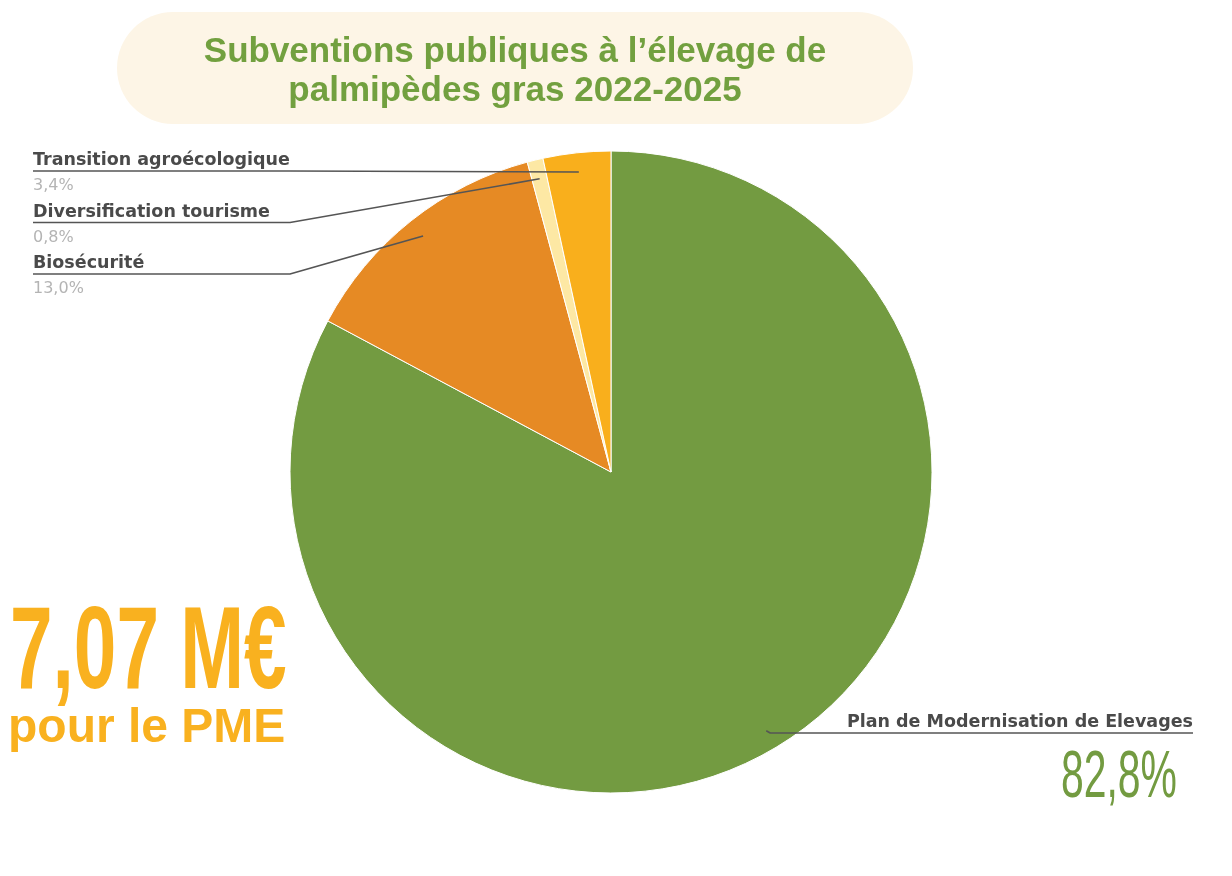 The height and width of the screenshot is (876, 1232). What do you see at coordinates (53, 236) in the screenshot?
I see `data-label: 0,8%` at bounding box center [53, 236].